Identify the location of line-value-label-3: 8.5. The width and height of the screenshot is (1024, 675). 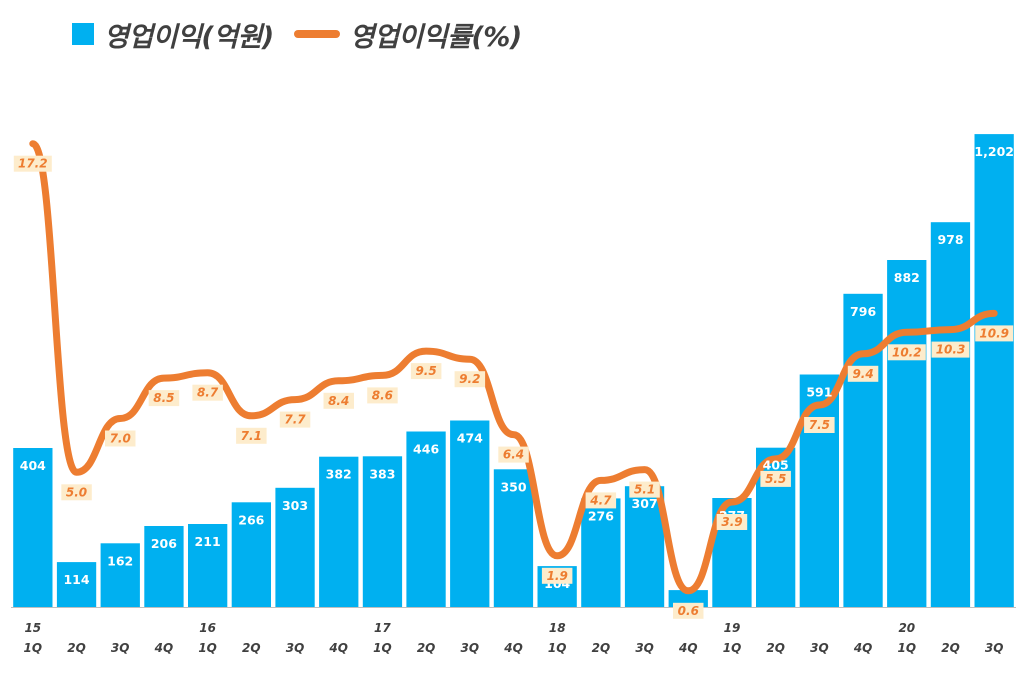
(163, 398).